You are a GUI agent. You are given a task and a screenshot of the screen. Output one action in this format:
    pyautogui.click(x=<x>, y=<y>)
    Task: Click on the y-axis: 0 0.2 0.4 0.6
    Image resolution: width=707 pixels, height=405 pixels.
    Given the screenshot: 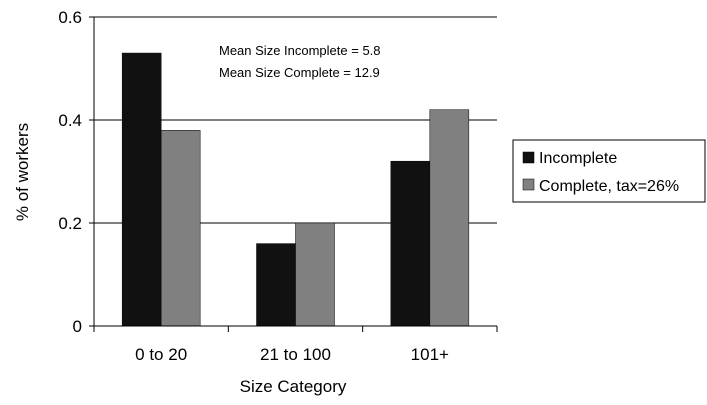 What is the action you would take?
    pyautogui.click(x=76, y=172)
    